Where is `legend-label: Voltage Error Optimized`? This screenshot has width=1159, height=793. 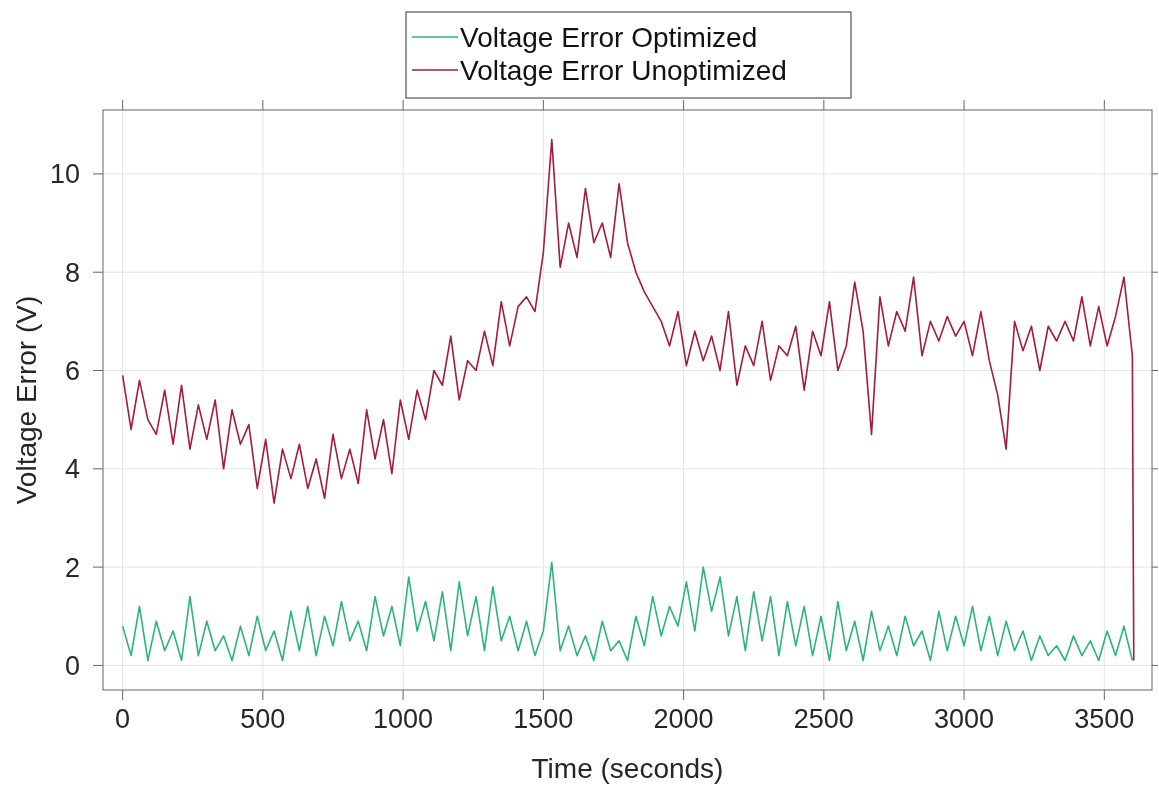 legend-label: Voltage Error Optimized is located at coordinates (609, 37).